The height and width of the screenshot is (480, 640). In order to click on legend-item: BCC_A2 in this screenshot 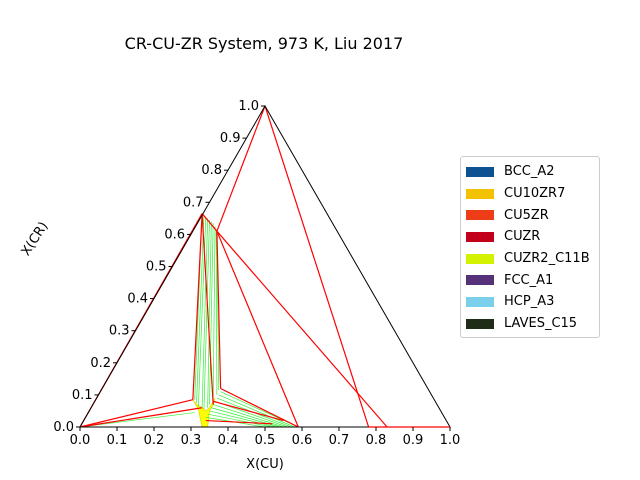, I will do `click(530, 172)`.